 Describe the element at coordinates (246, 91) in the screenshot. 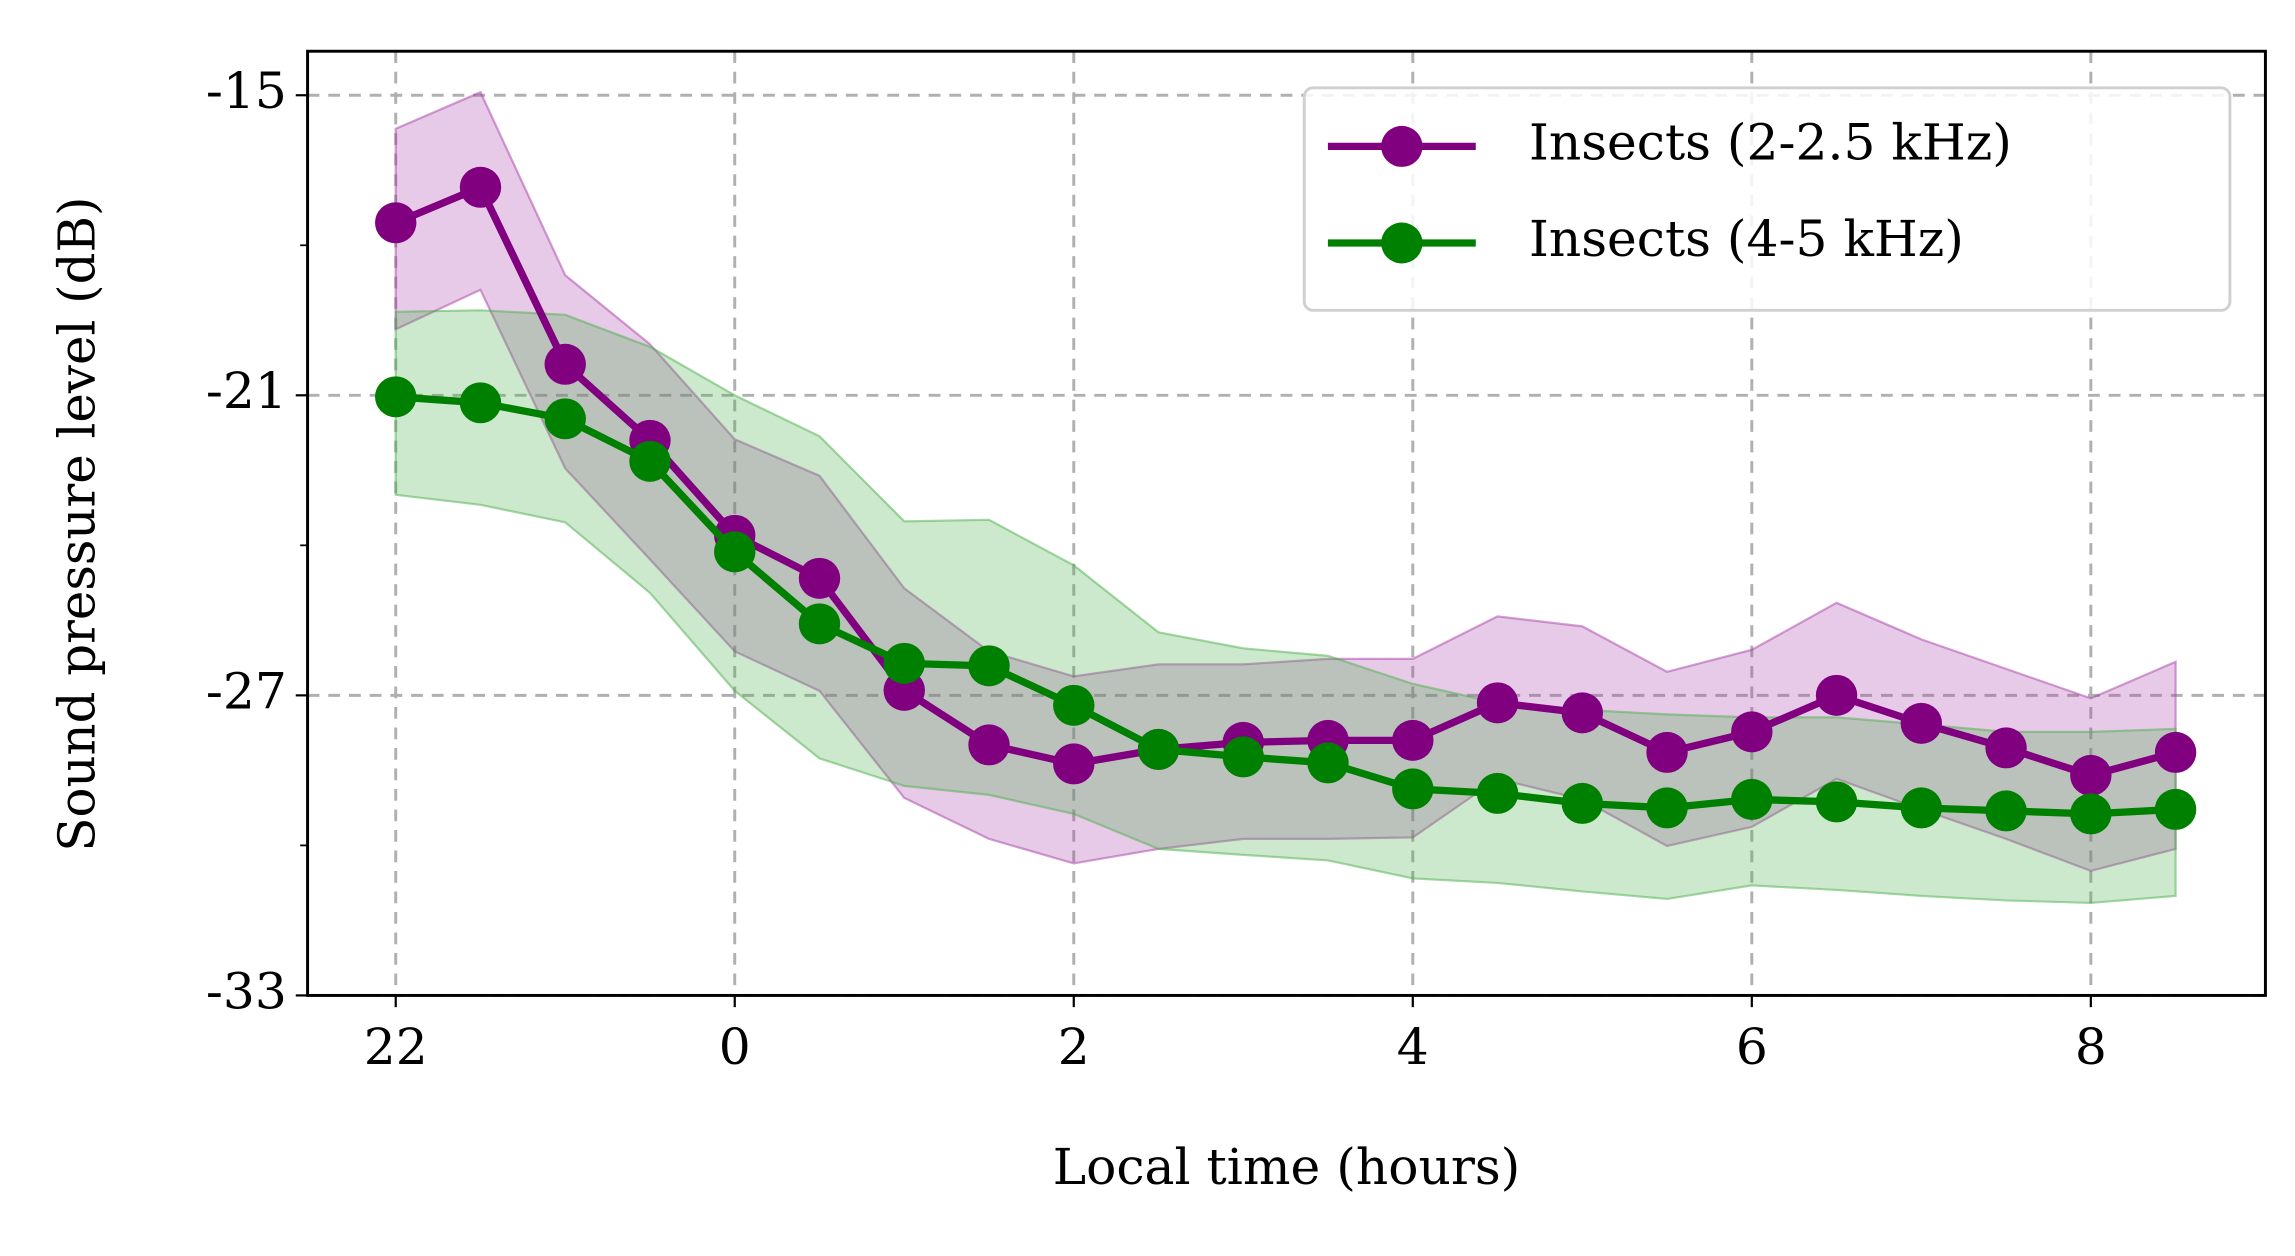

I see `y-tick-label: -15` at that location.